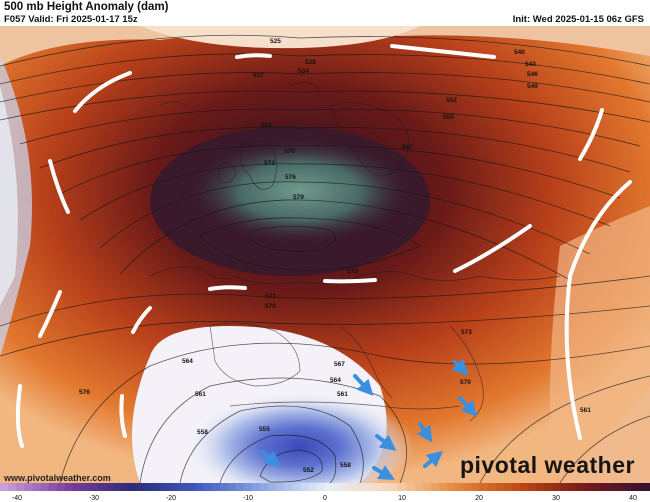 The width and height of the screenshot is (650, 502). Describe the element at coordinates (266, 125) in the screenshot. I see `contour-label-561: 561` at that location.